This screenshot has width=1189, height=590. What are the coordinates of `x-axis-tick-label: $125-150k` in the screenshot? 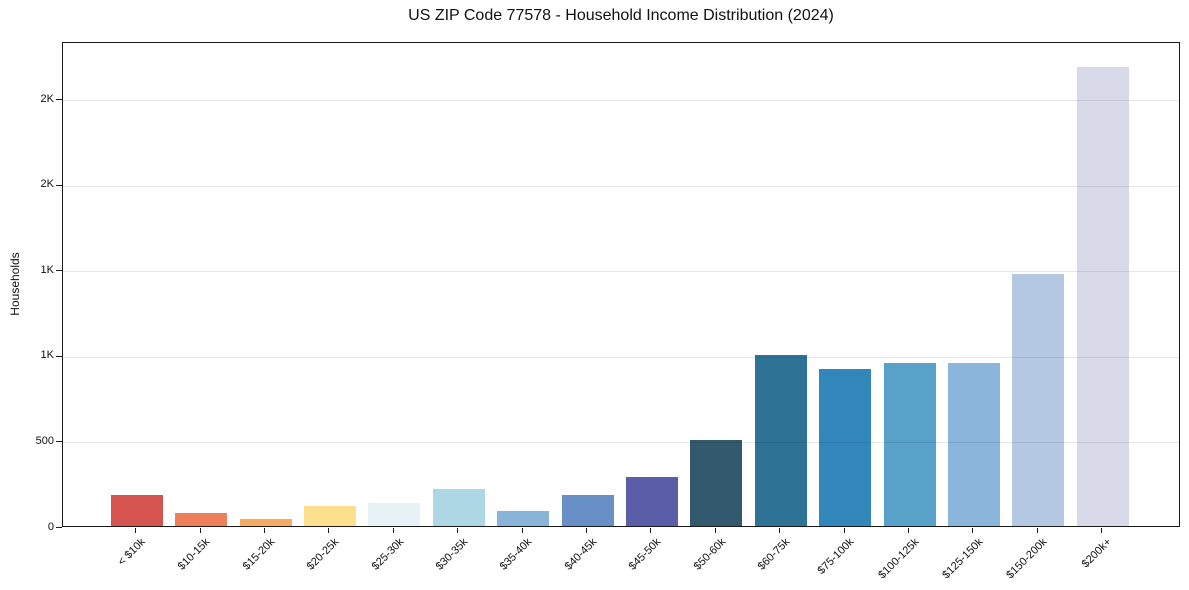 It's located at (963, 559).